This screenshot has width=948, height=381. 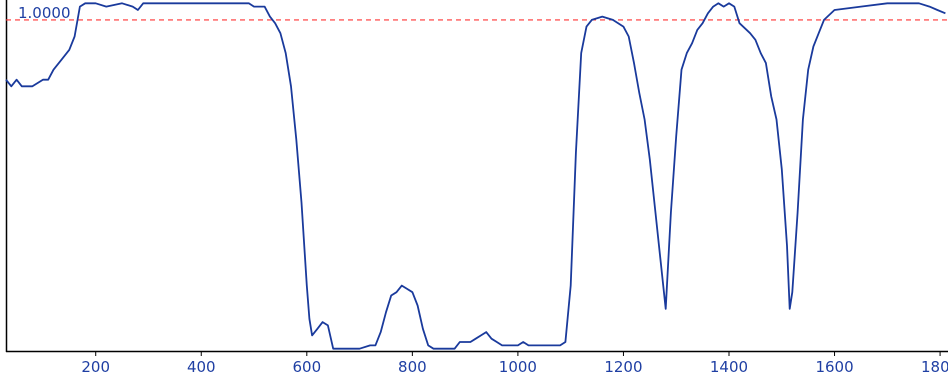 I want to click on reference-line-label: 1.0000, so click(x=44, y=13).